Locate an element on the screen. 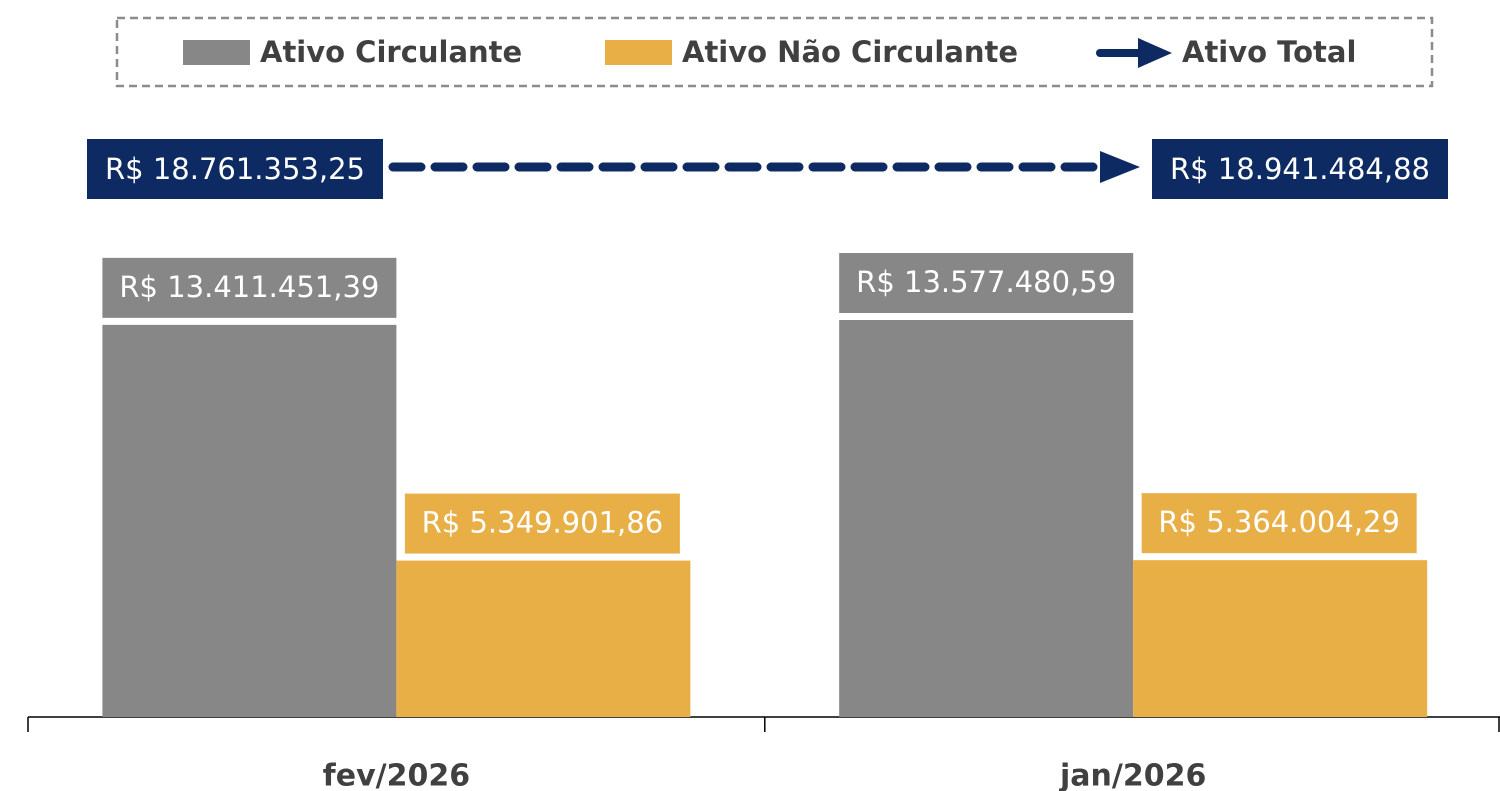 The image size is (1500, 791). value-label: R$ 5.364.004,29 is located at coordinates (1279, 522).